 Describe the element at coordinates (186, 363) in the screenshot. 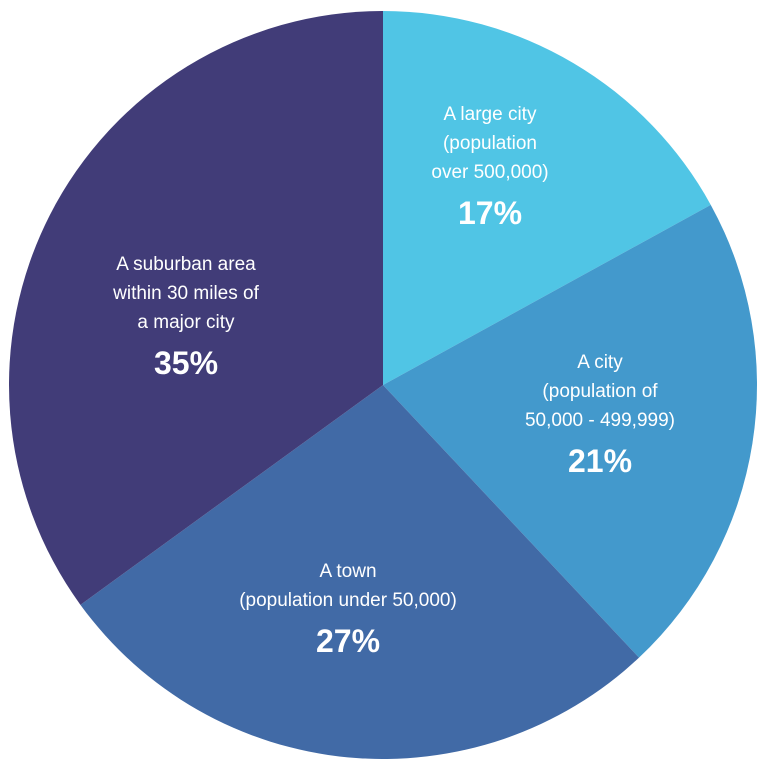

I see `slice-percent-label: 35%` at that location.